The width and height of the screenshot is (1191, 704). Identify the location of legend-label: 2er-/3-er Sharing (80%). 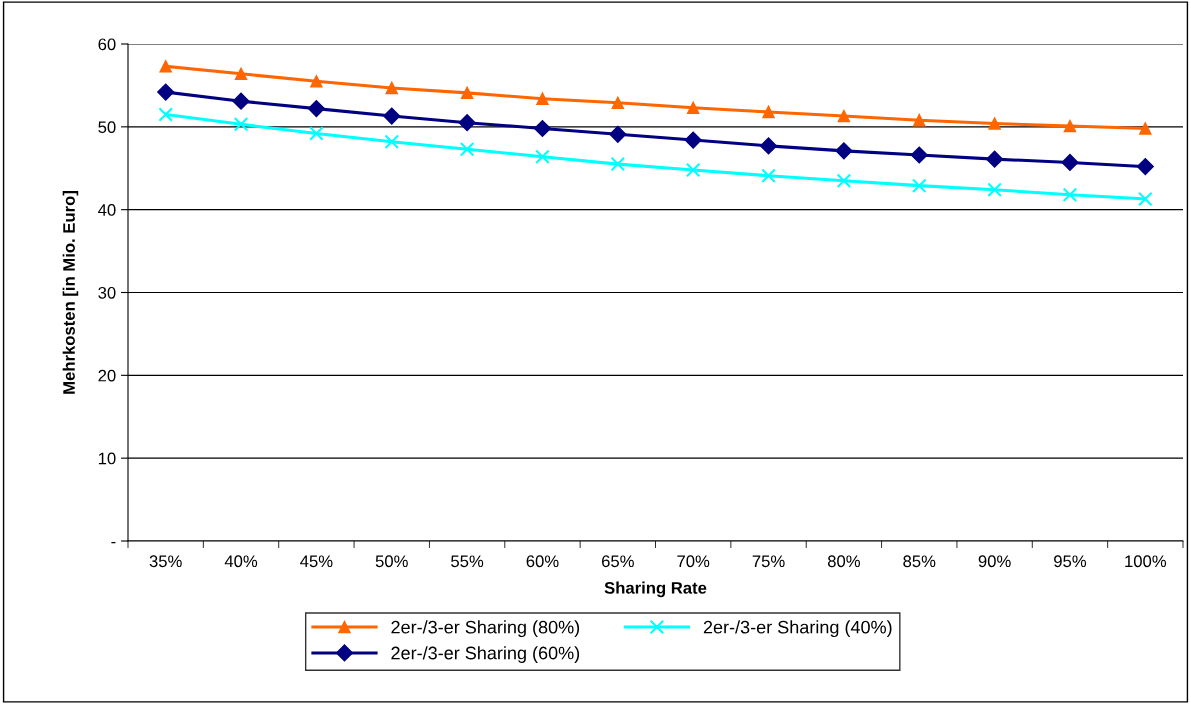
(485, 629).